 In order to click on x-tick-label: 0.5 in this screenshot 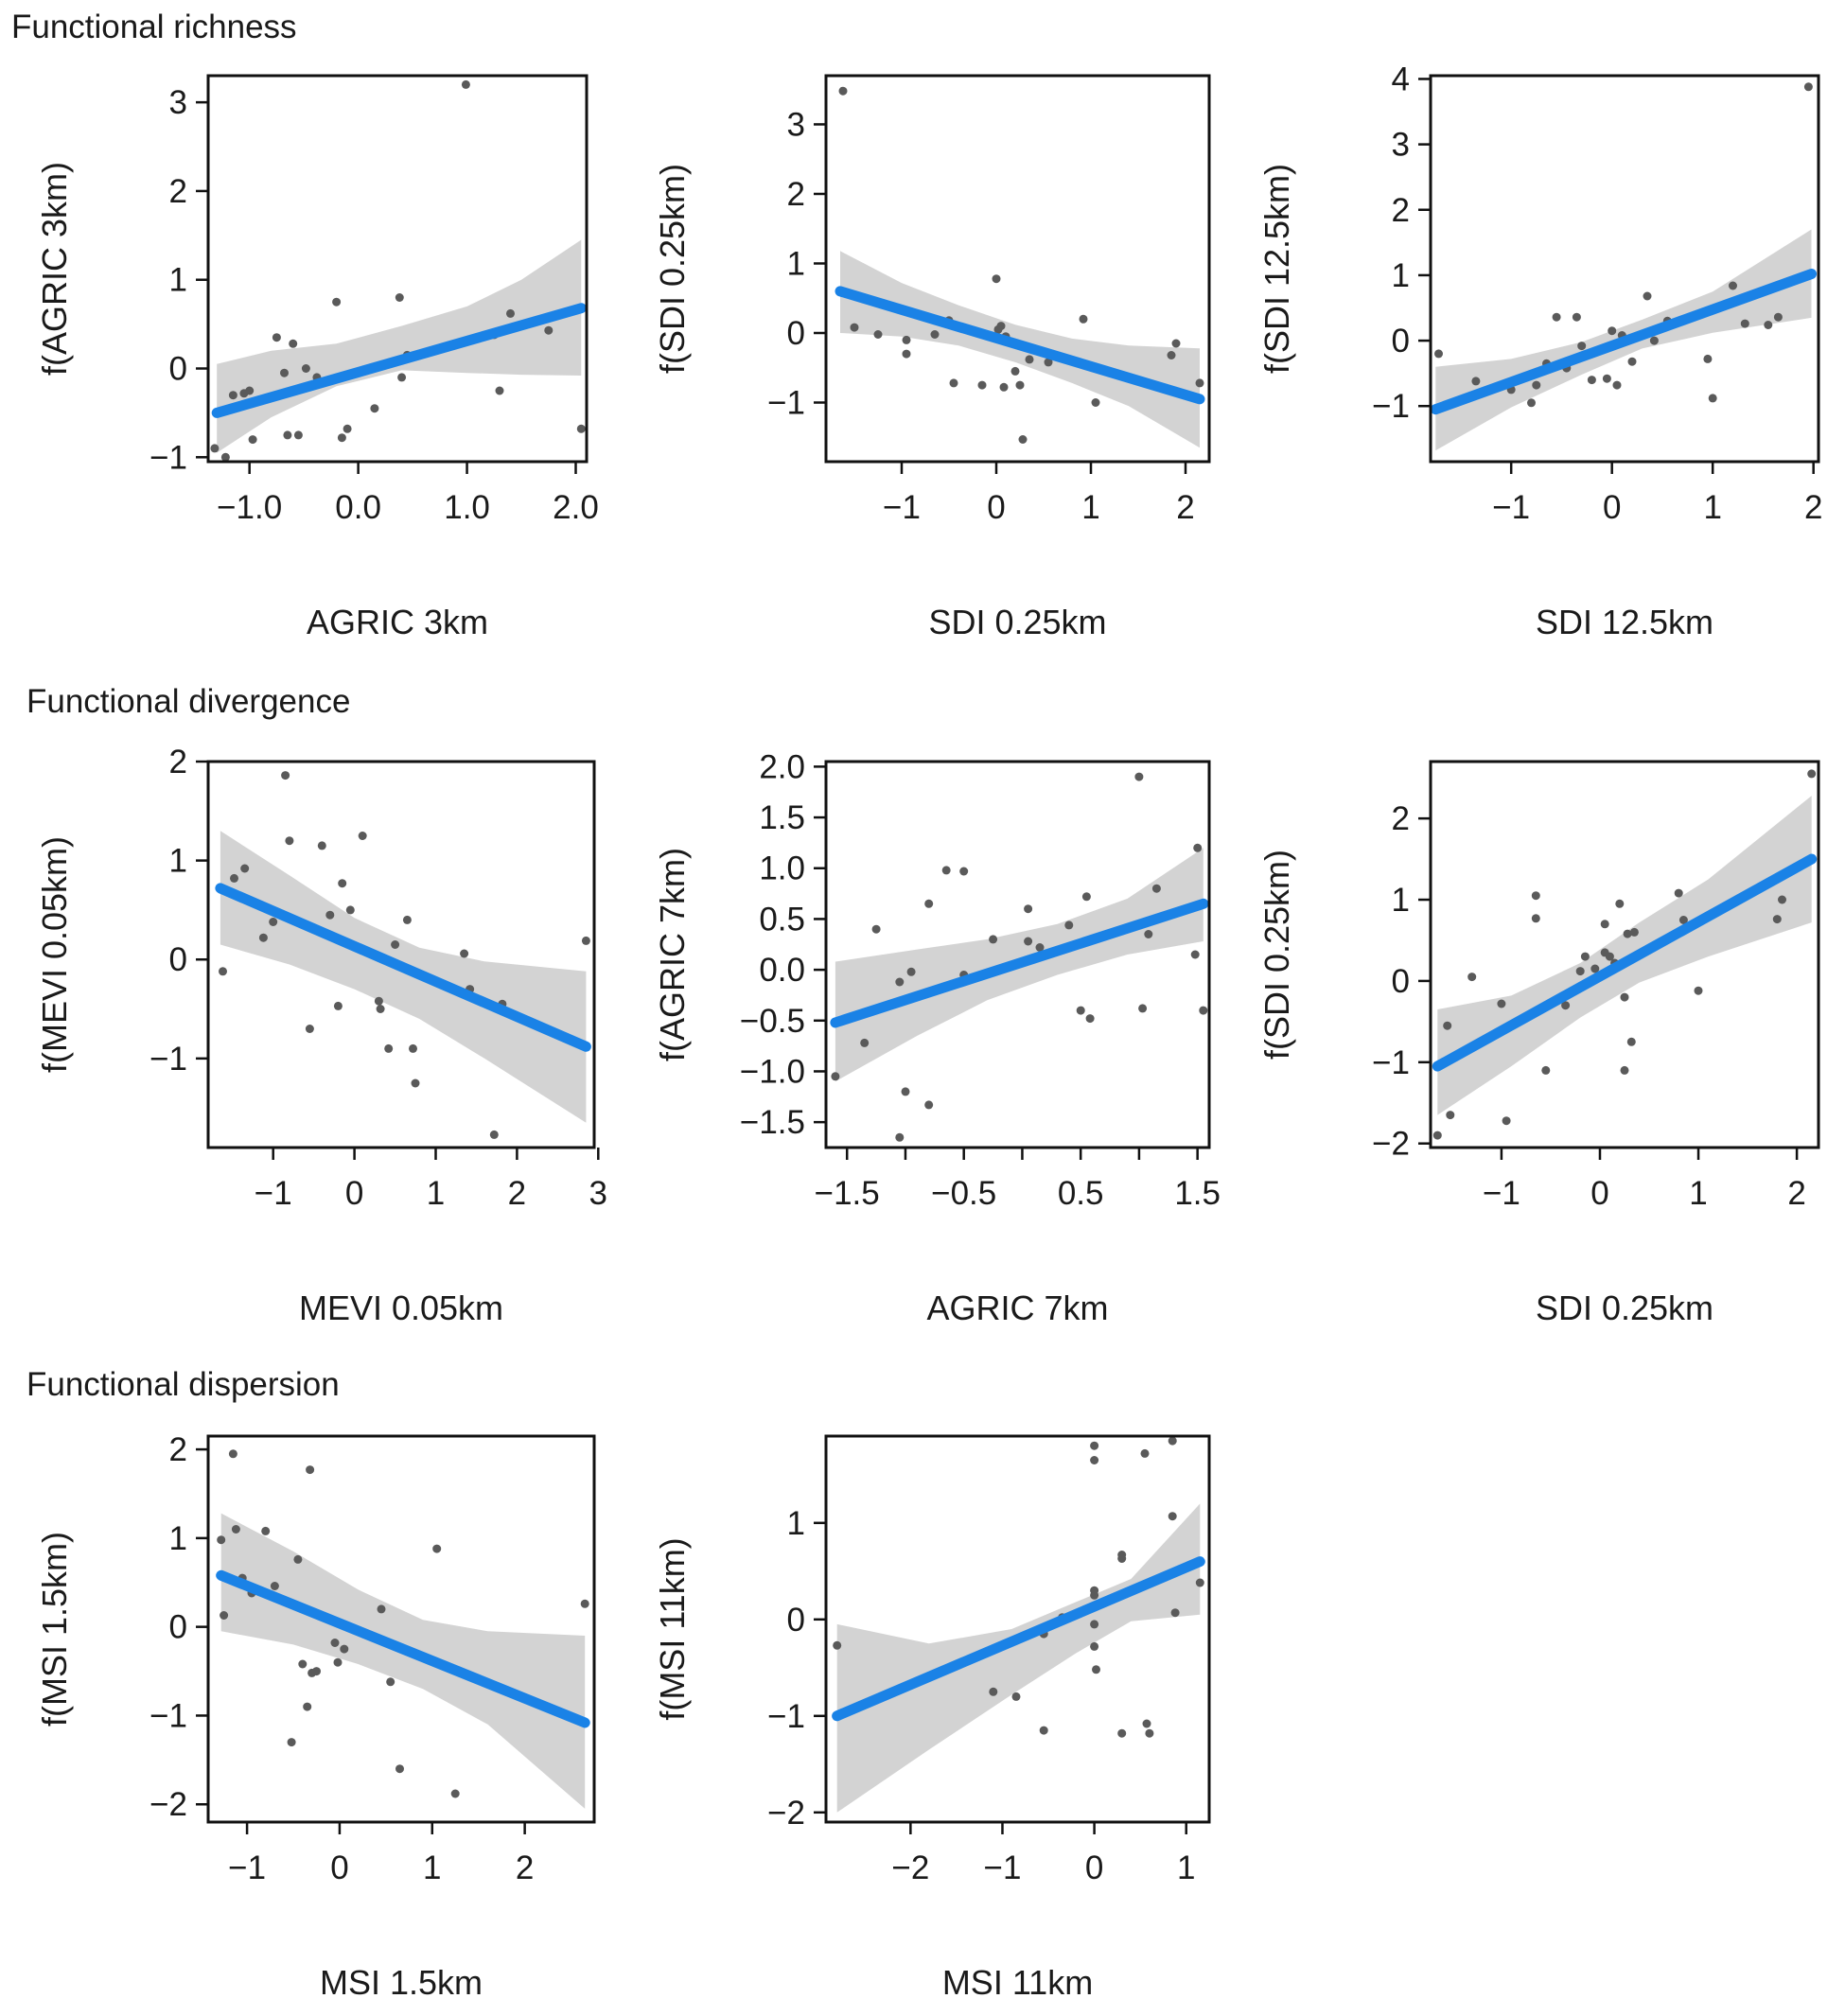, I will do `click(1081, 1193)`.